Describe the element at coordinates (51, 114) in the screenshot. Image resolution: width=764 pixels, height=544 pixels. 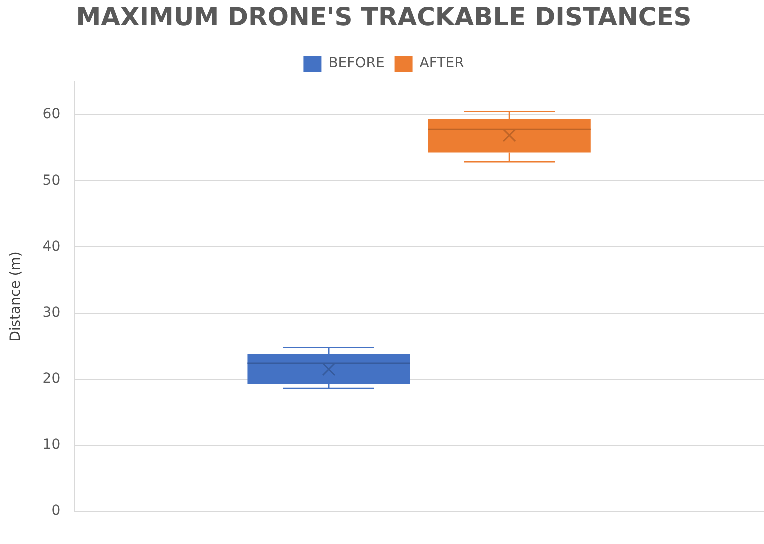
I see `y-tick-label: 60` at that location.